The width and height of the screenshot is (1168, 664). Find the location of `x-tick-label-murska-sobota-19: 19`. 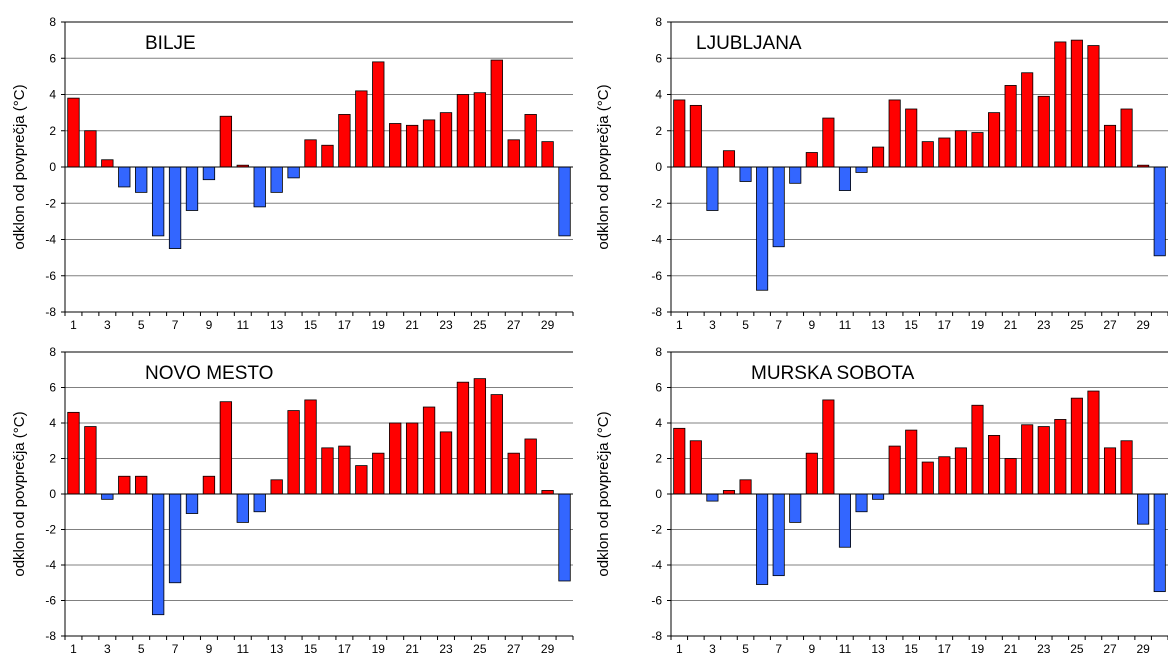

x-tick-label-murska-sobota-19: 19 is located at coordinates (978, 649).